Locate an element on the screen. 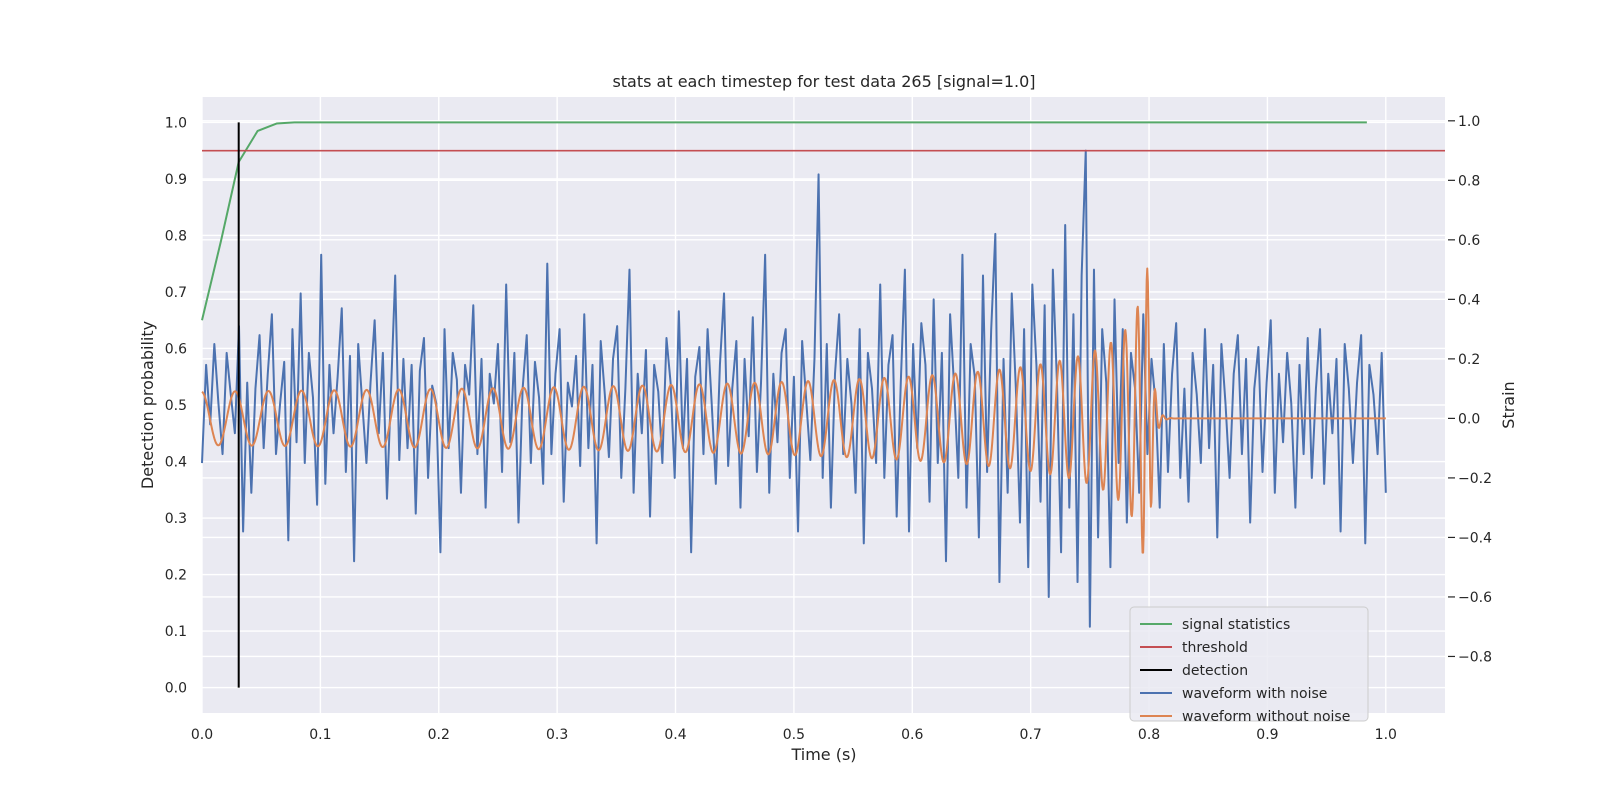 This screenshot has height=804, width=1600. x-axis-ticks: 0.0 0.1 0.2 0.3 0.4 0.5 0.6 0.7 0.8 0.9 1.0 is located at coordinates (794, 735).